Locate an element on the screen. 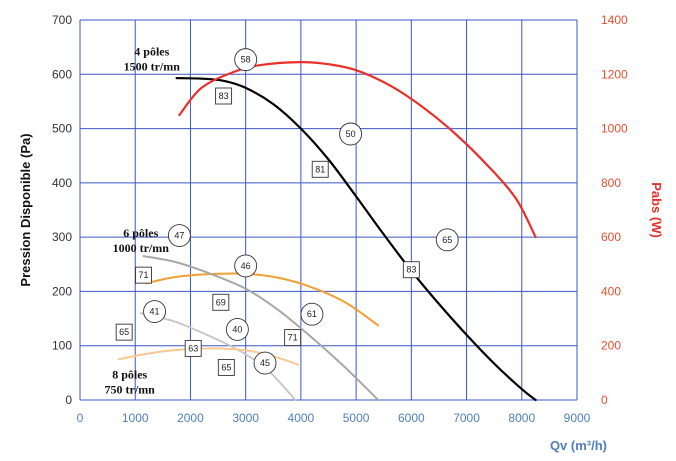  x-tick-label: 8000 is located at coordinates (521, 418).